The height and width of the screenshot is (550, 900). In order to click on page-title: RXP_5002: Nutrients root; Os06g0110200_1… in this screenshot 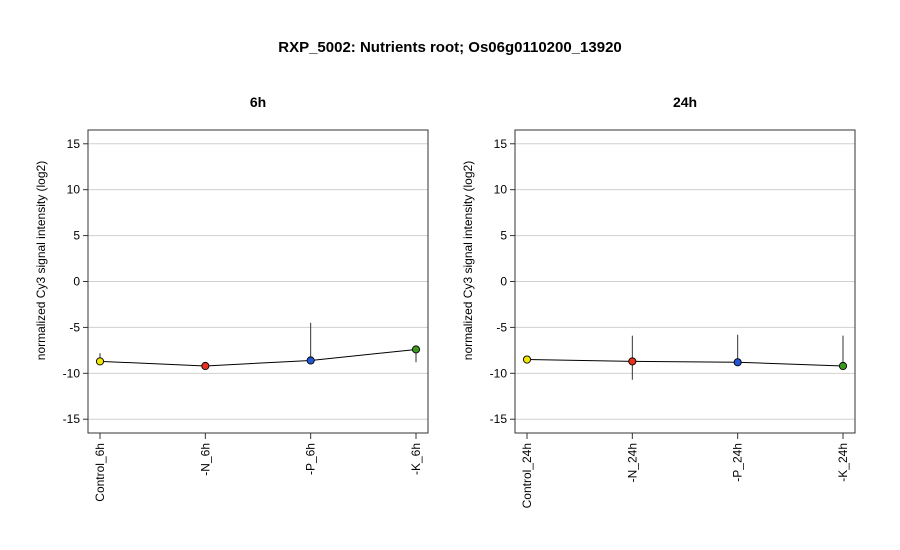, I will do `click(450, 47)`.